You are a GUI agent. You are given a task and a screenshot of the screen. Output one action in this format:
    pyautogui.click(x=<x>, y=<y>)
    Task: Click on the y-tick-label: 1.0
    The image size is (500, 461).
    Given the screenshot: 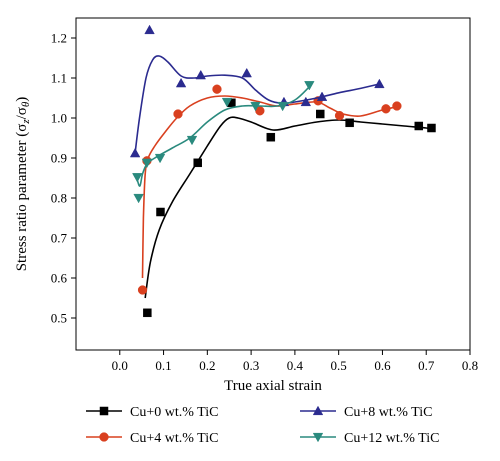 What is the action you would take?
    pyautogui.click(x=59, y=118)
    